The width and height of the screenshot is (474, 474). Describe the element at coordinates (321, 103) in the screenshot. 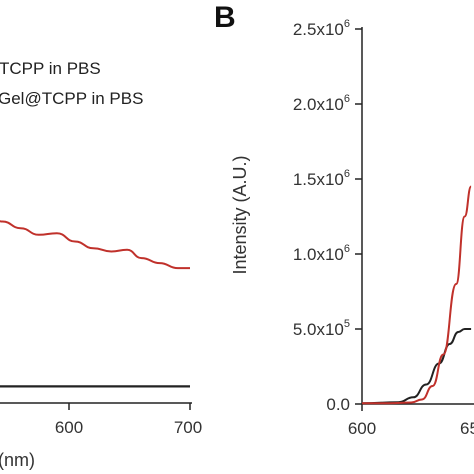

I see `panel-b-y-tick-2e6: 2.0x10⁶` at that location.